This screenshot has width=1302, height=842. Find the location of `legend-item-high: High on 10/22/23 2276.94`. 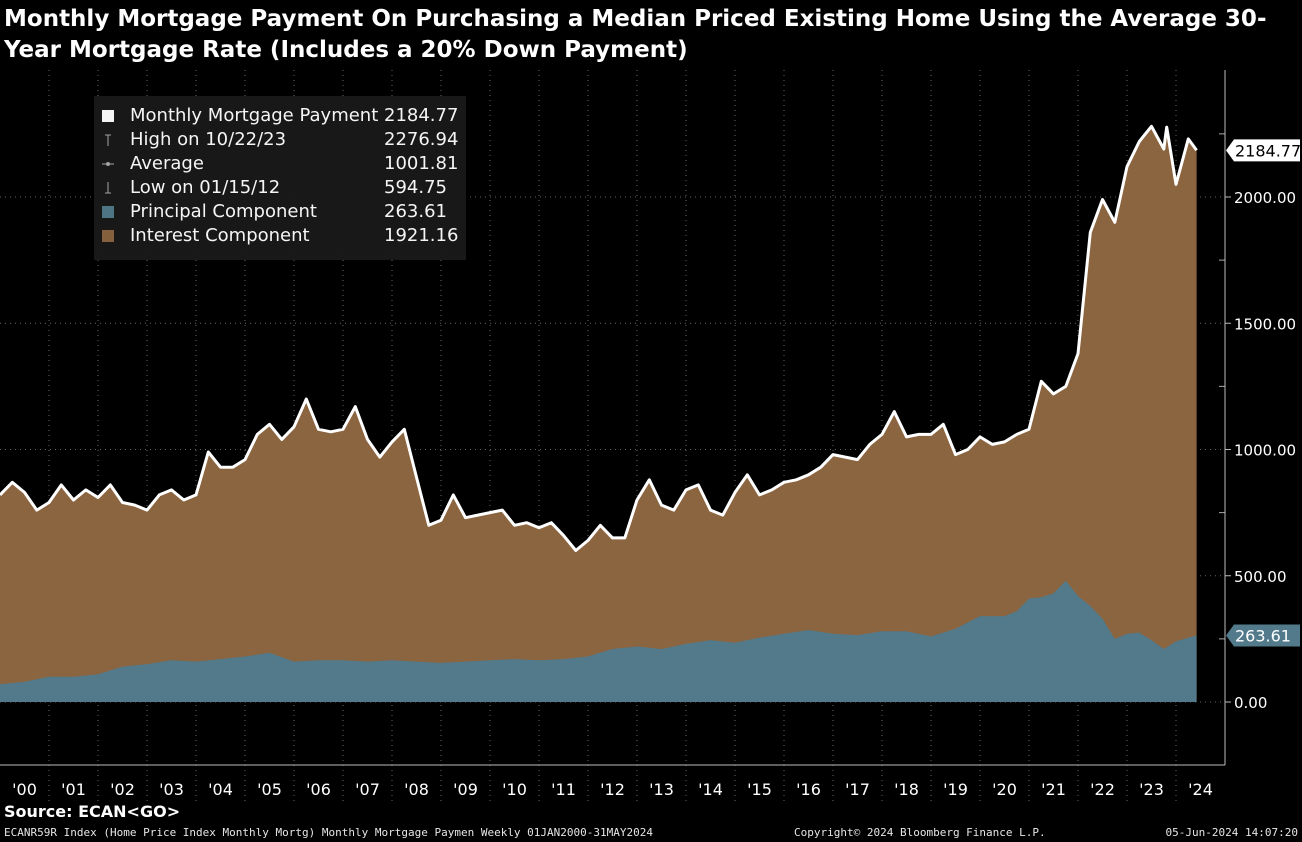

legend-item-high: High on 10/22/23 2276.94 is located at coordinates (280, 140).